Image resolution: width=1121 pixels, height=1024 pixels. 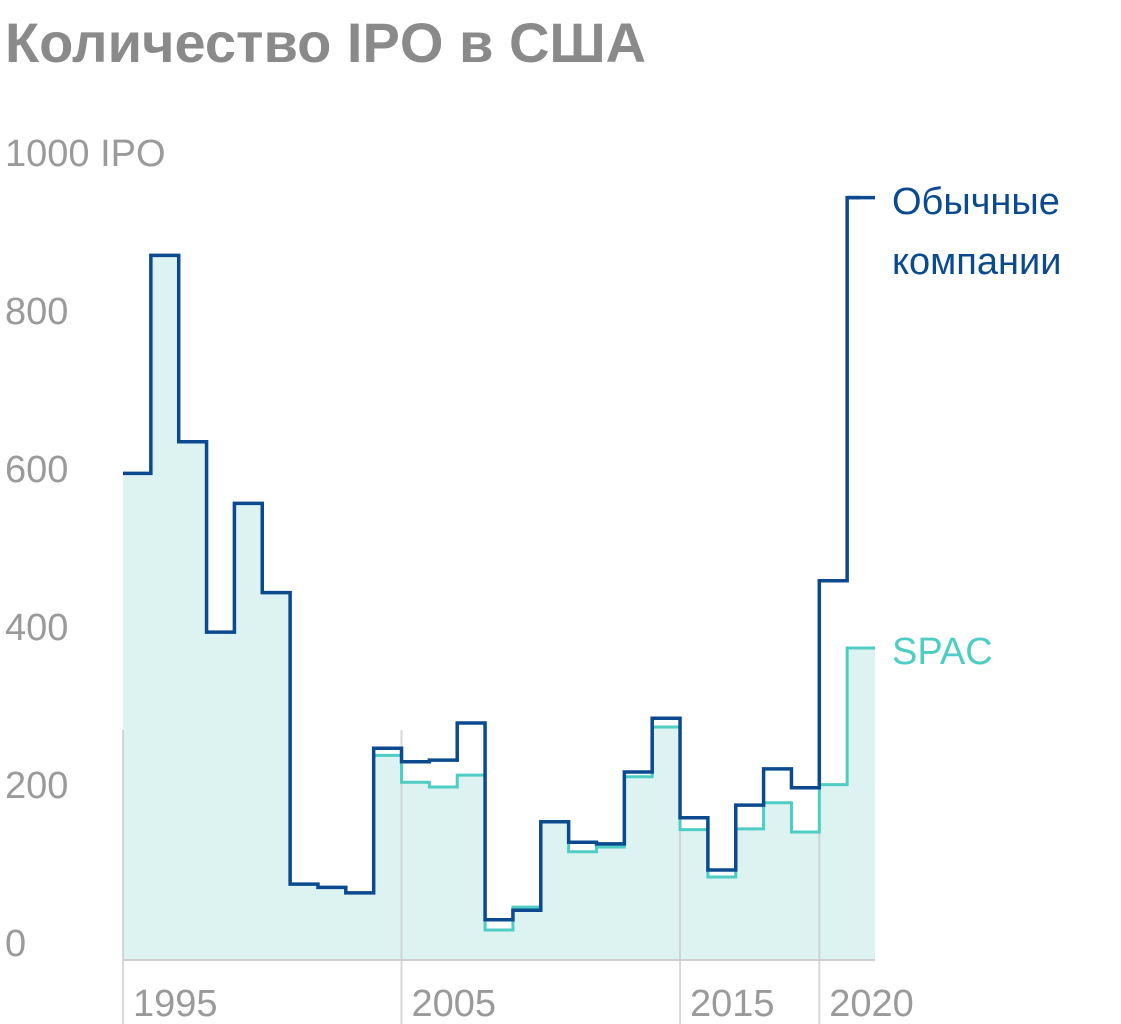 What do you see at coordinates (36, 470) in the screenshot?
I see `y-tick-label: 600` at bounding box center [36, 470].